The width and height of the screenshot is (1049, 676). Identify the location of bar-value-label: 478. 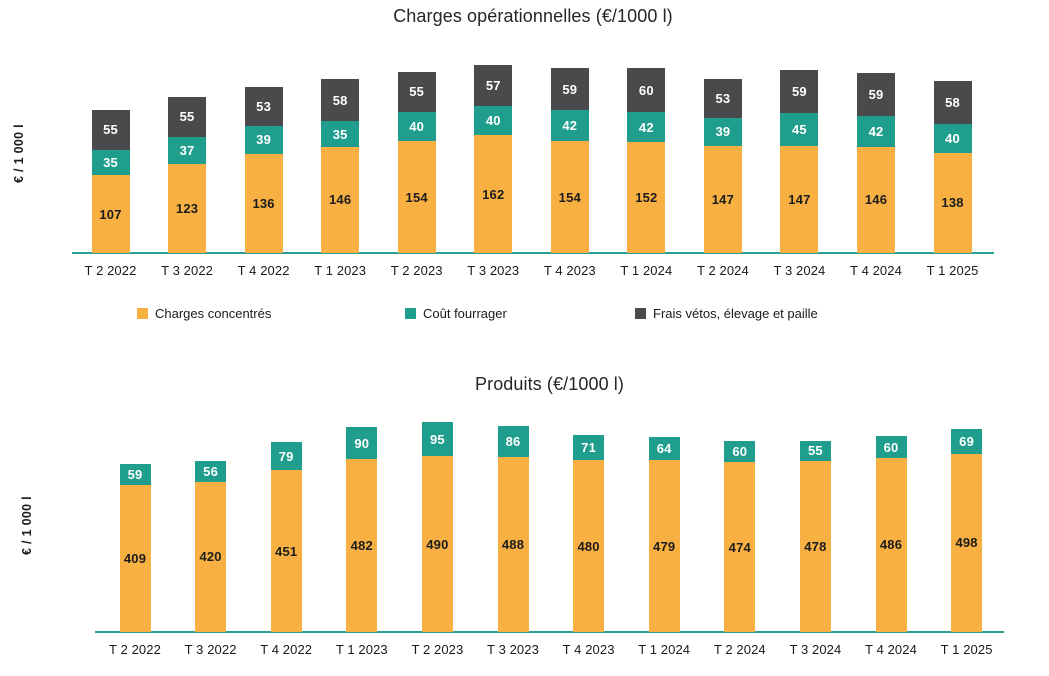
(815, 546).